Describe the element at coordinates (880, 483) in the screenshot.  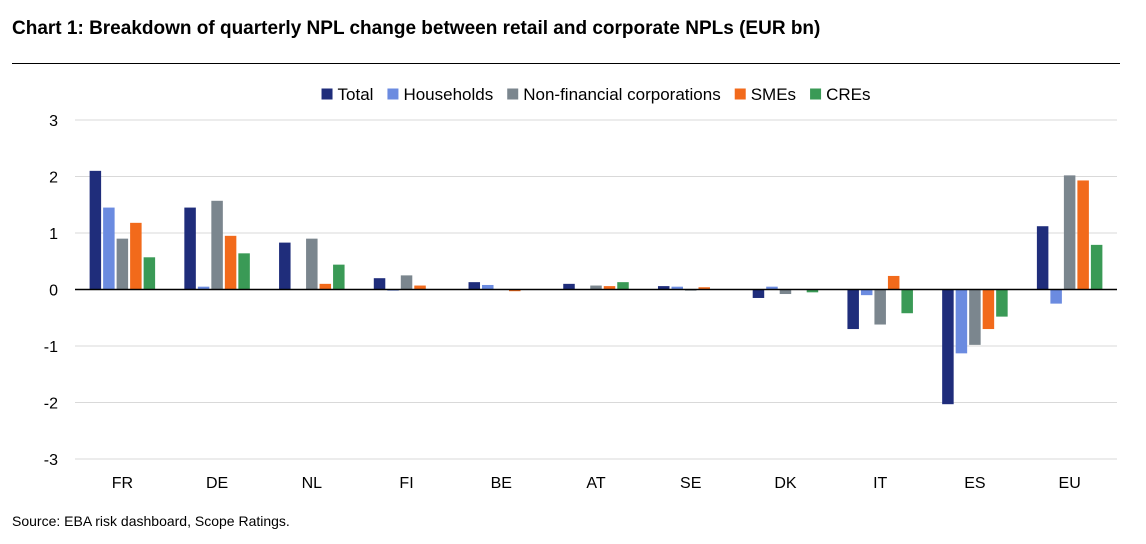
I see `x-tick-label: IT` at that location.